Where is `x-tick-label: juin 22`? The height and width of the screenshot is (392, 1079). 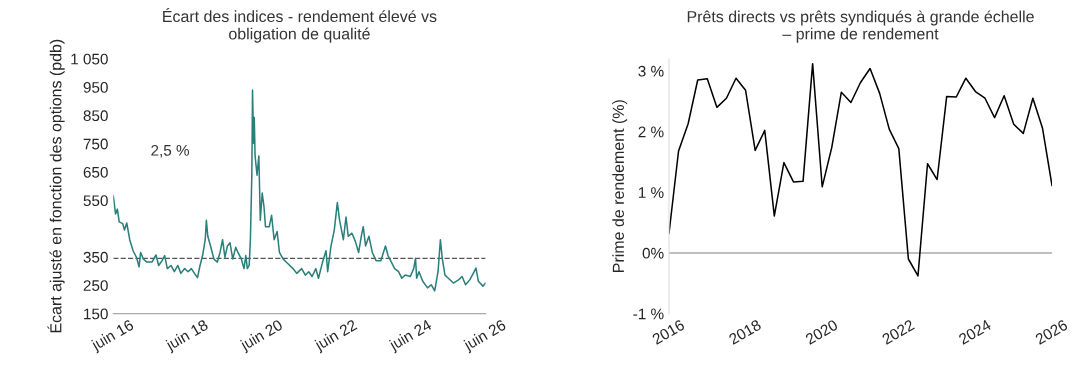
x-tick-label: juin 22 is located at coordinates (336, 336).